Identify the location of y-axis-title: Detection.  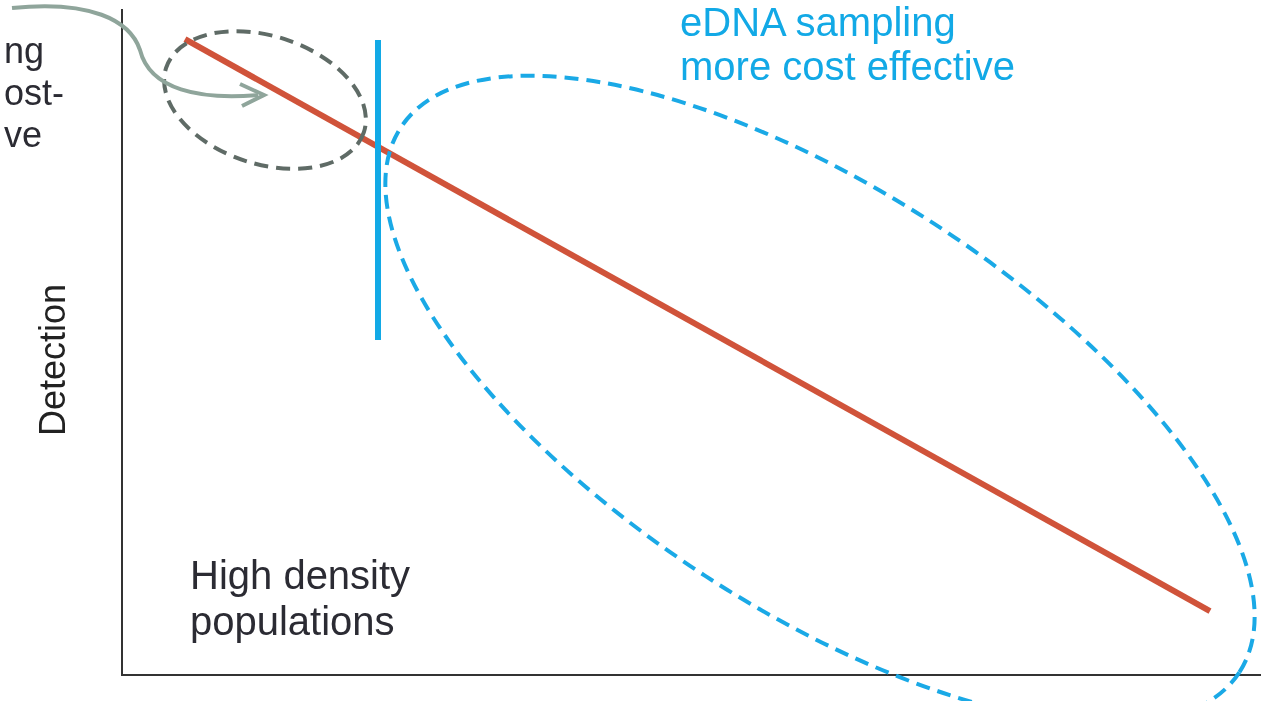
(52, 360).